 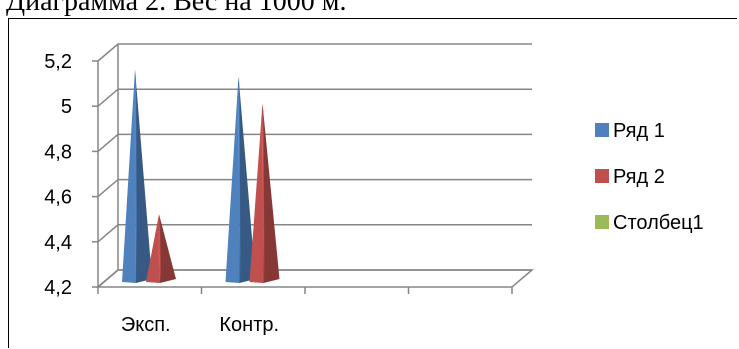 I want to click on legend-label: Ряд 1, so click(x=639, y=131).